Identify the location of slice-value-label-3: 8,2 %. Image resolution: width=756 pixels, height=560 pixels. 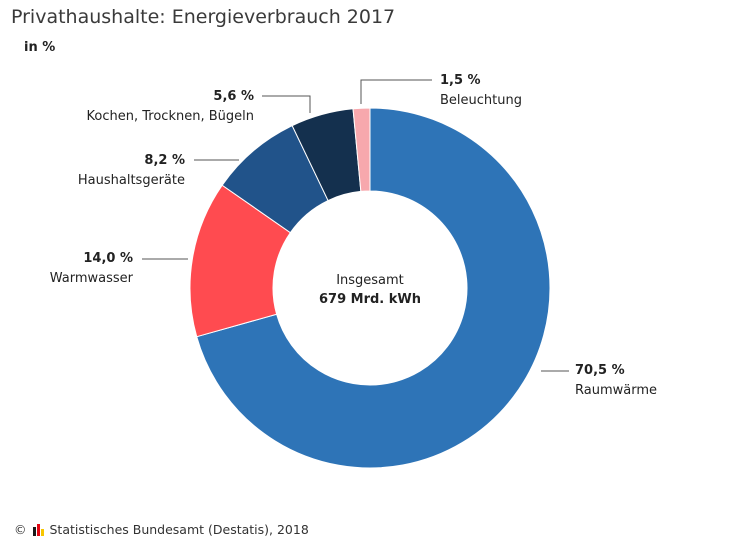
(164, 160).